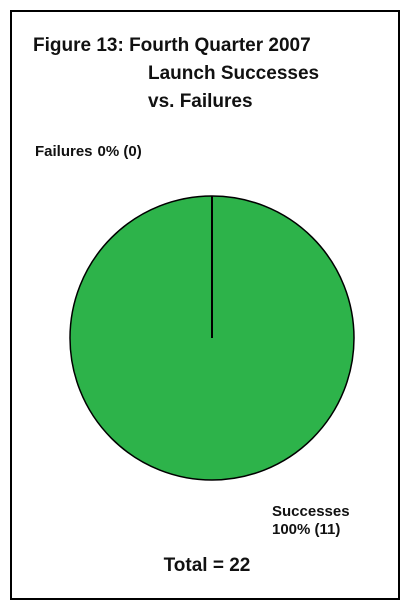  What do you see at coordinates (120, 151) in the screenshot?
I see `slice-value: 0% (0)` at bounding box center [120, 151].